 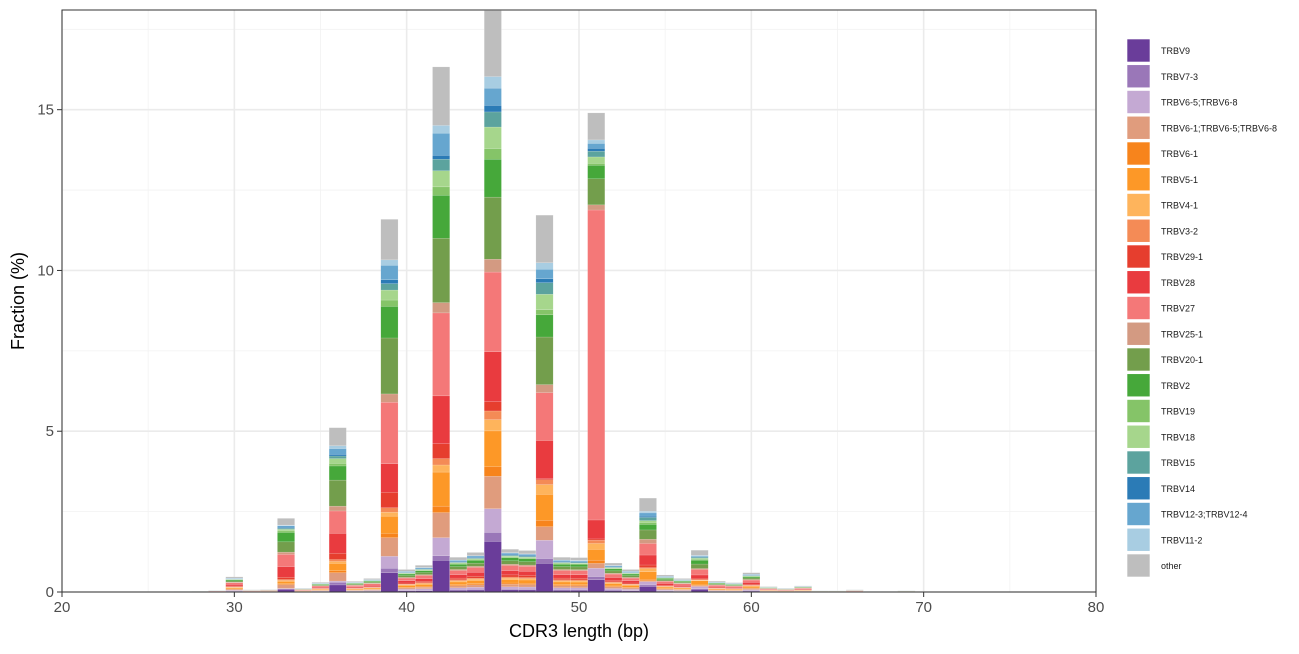 What do you see at coordinates (1219, 128) in the screenshot?
I see `legend-label: TRBV6-1;TRBV6-5;TRBV6-8` at bounding box center [1219, 128].